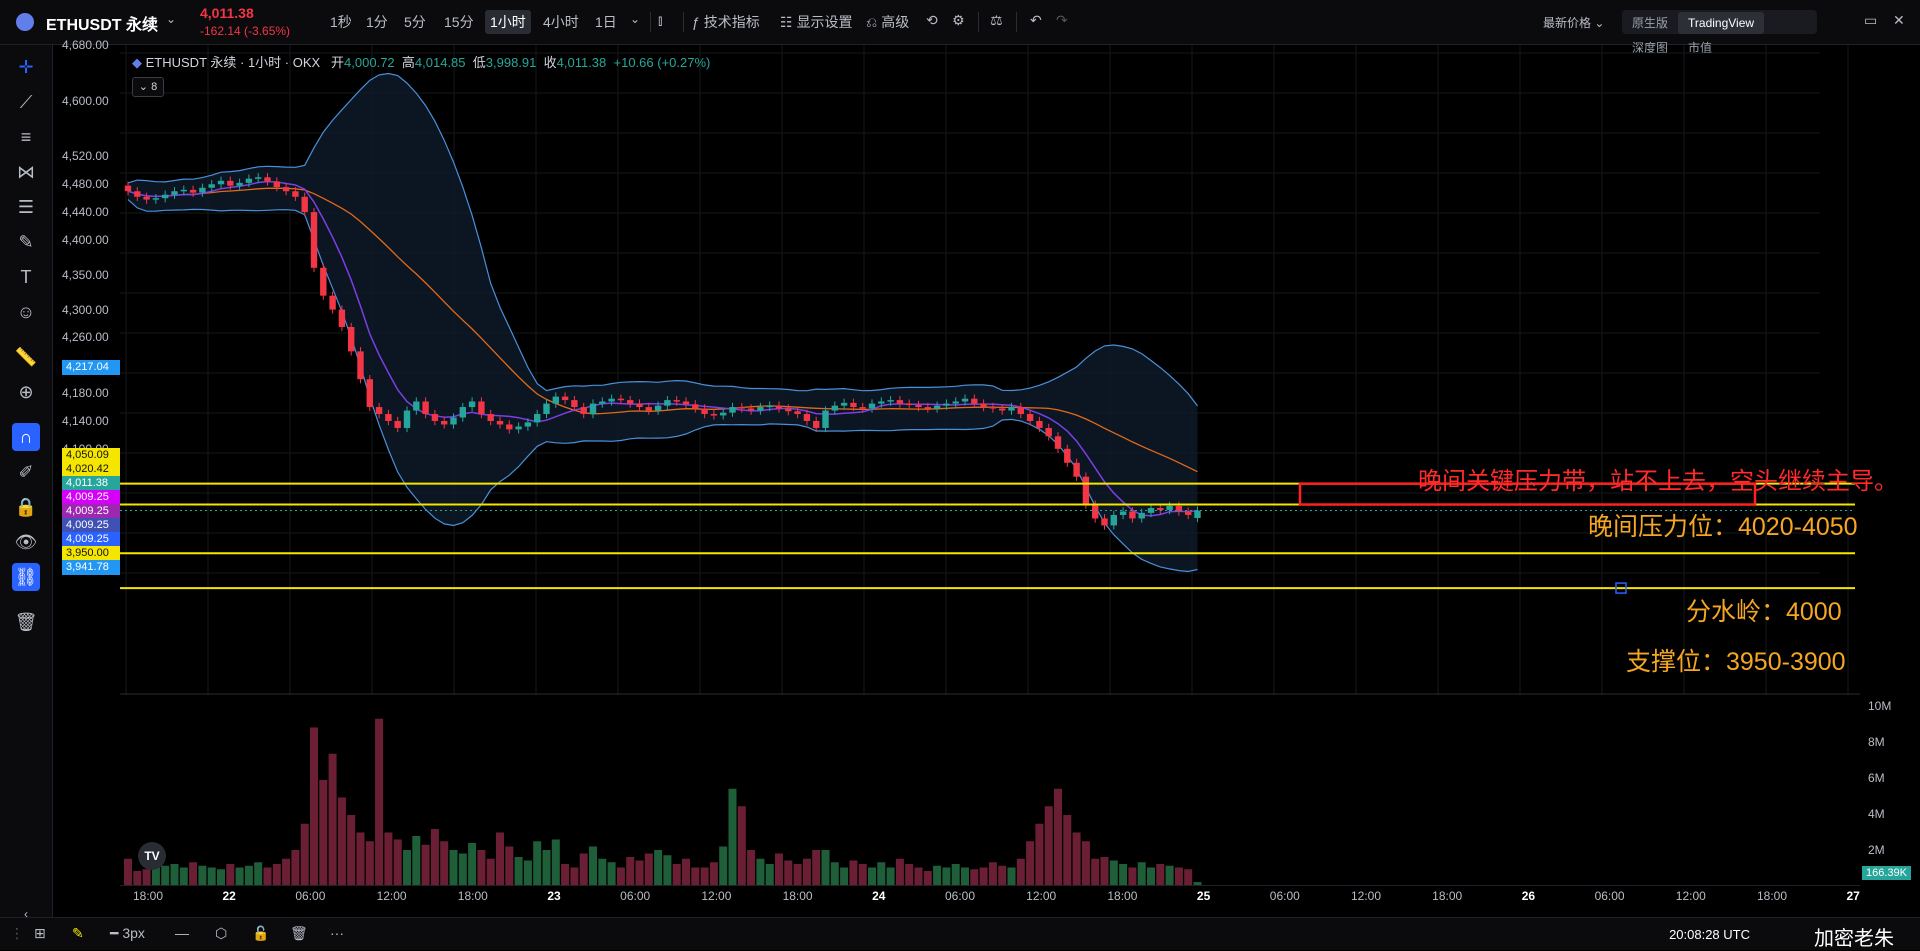 This screenshot has width=1920, height=951. What do you see at coordinates (887, 22) in the screenshot?
I see `advanced-button: ⎌ 高级` at bounding box center [887, 22].